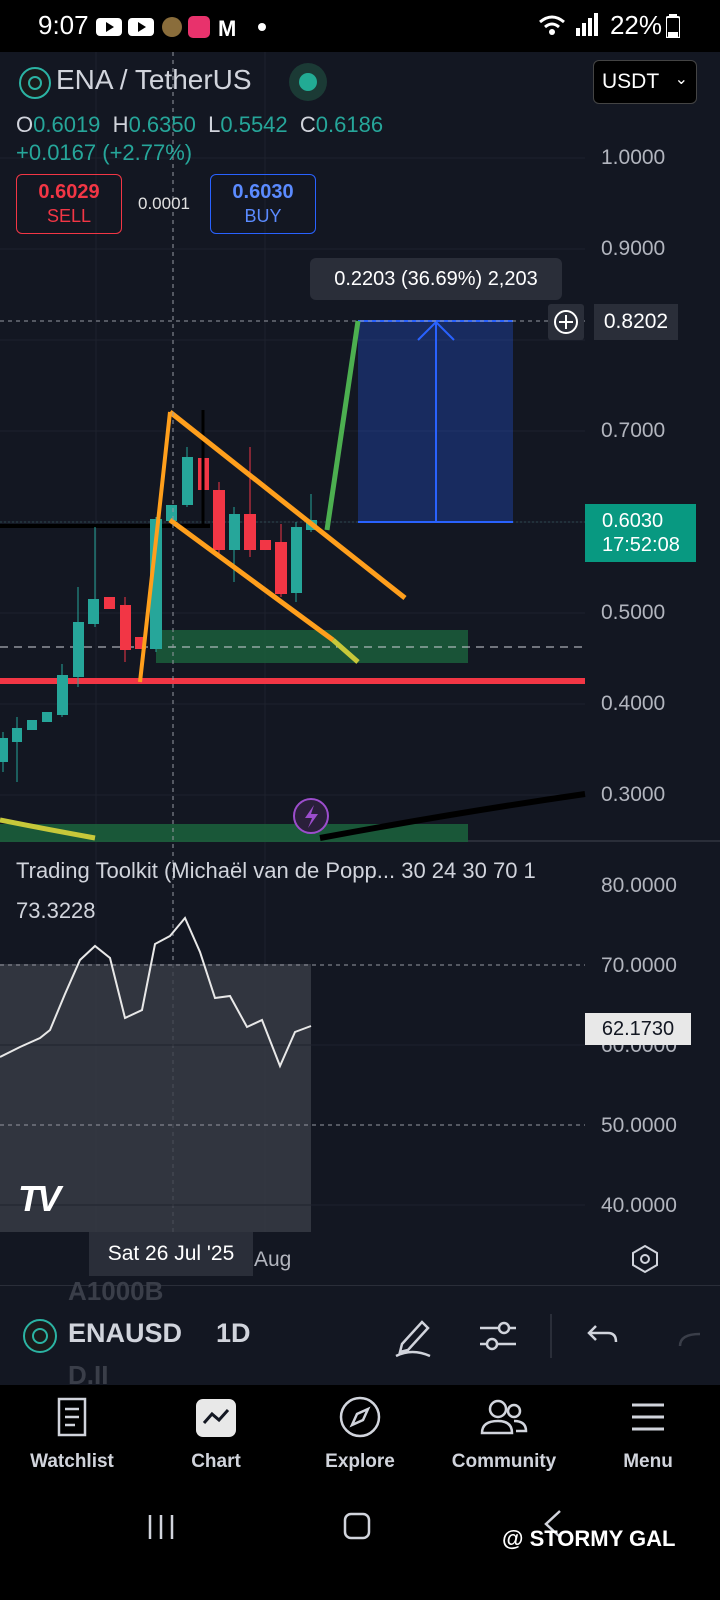 This screenshot has height=1600, width=720. I want to click on ohlc-row: O0.6019 H0.6350 L0.5542 C0.6186, so click(200, 124).